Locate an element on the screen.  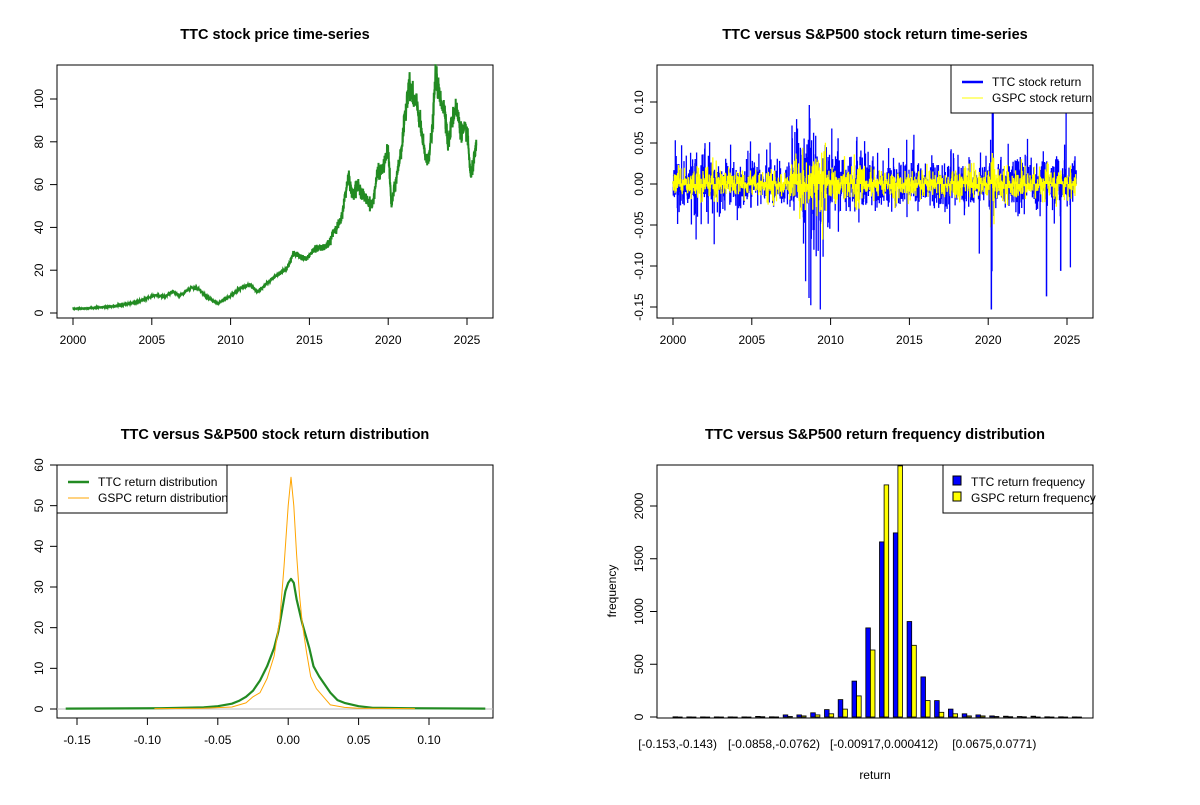
legend-label: GSPC stock return is located at coordinates (1042, 98).